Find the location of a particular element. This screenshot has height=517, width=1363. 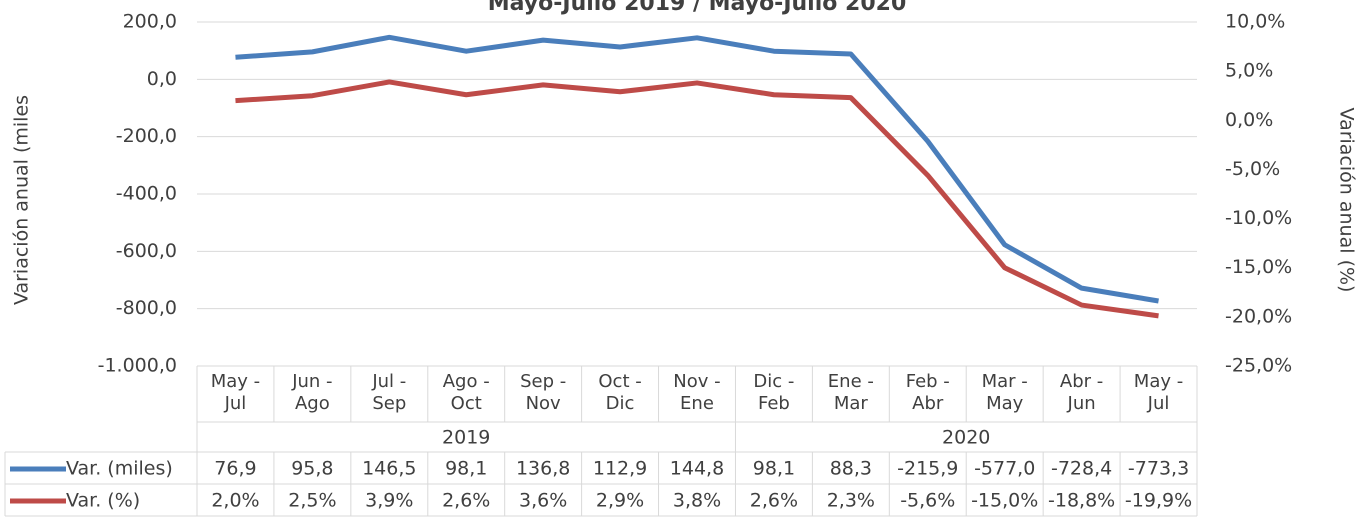

group-label: 2019 is located at coordinates (466, 438).